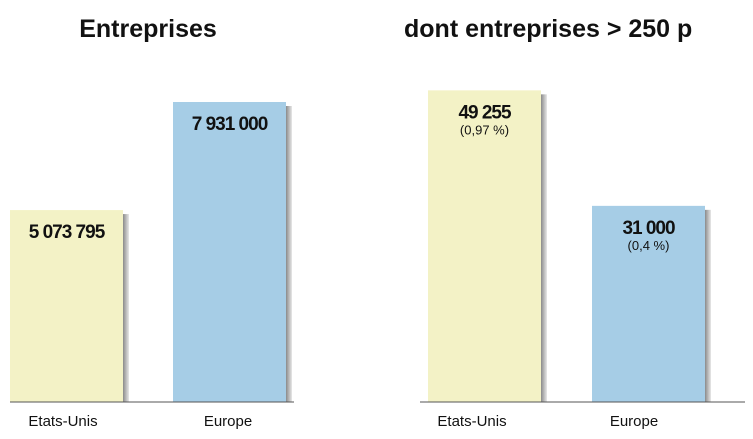 Image resolution: width=753 pixels, height=439 pixels. What do you see at coordinates (228, 421) in the screenshot?
I see `chart-1-category-label: Europe` at bounding box center [228, 421].